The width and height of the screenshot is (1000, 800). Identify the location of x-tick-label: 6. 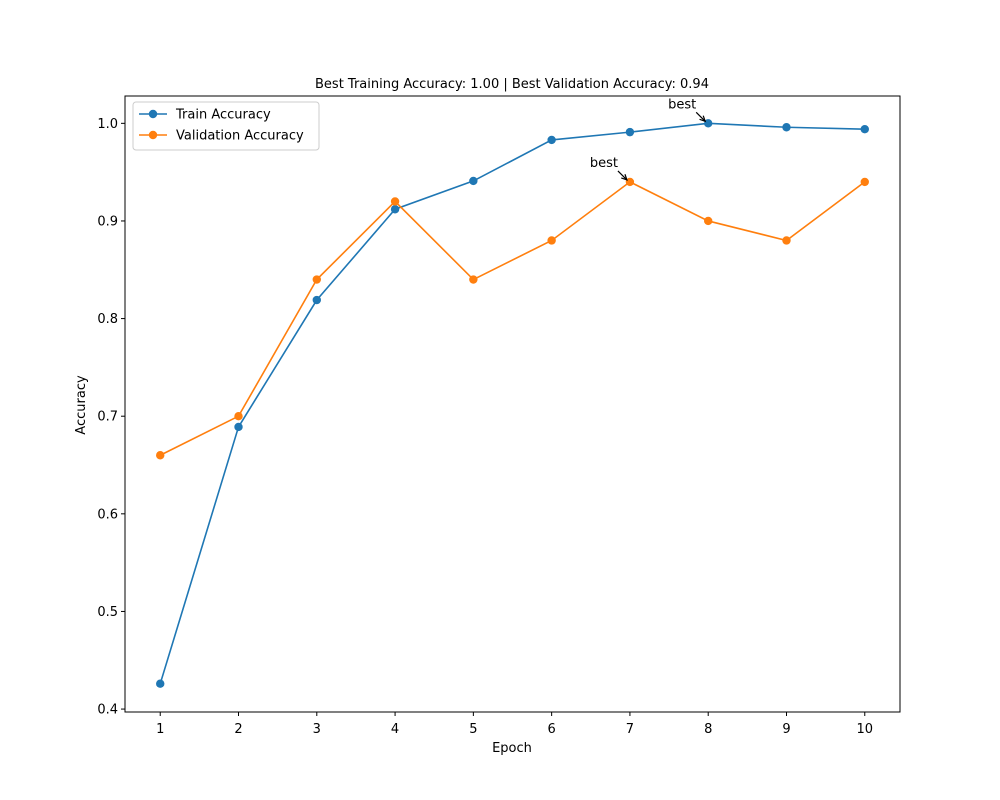
(552, 729).